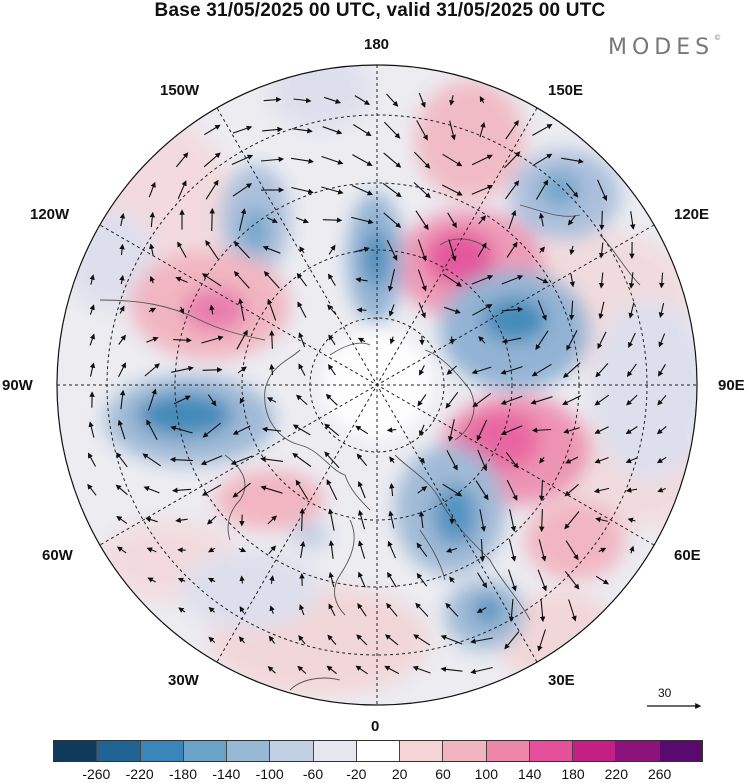  What do you see at coordinates (692, 214) in the screenshot?
I see `label-120e: 120E` at bounding box center [692, 214].